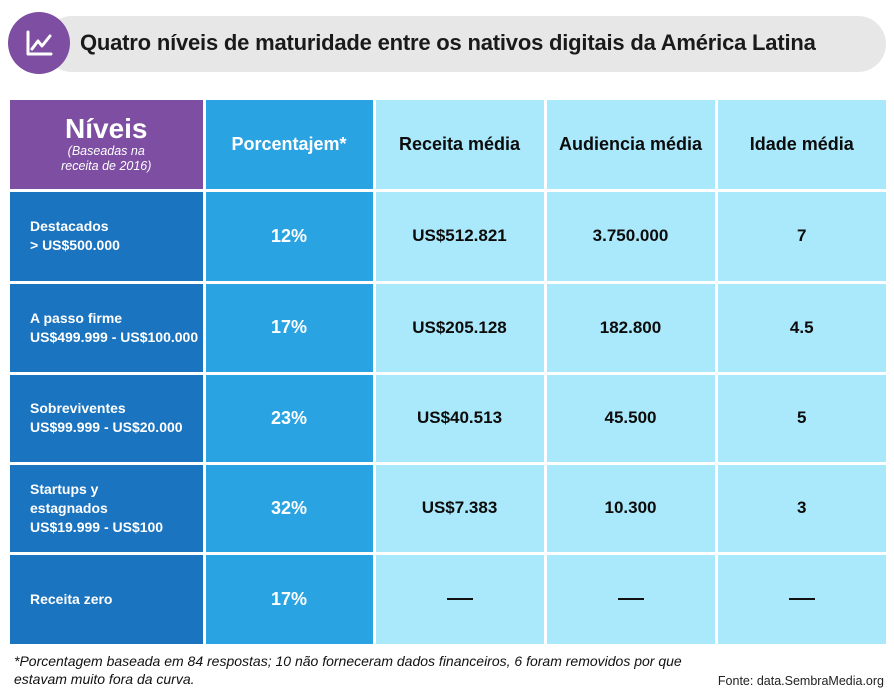 The image size is (894, 700). I want to click on chart-line-icon, so click(39, 43).